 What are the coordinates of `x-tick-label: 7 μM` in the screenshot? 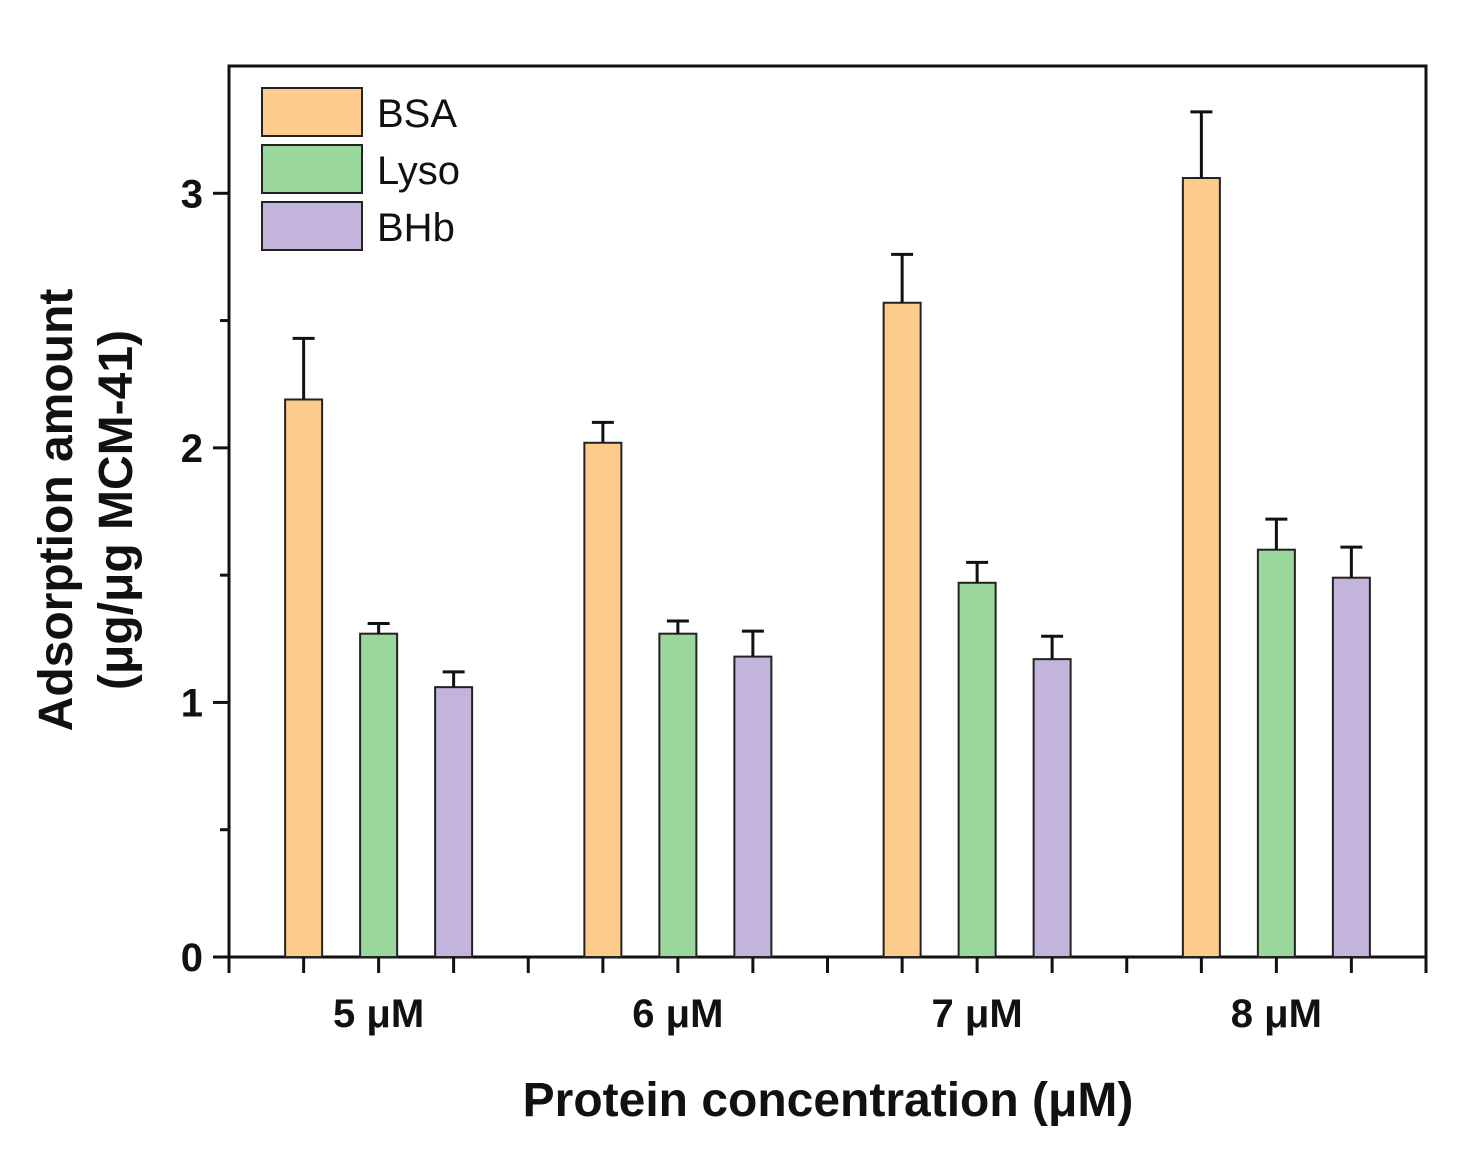 It's located at (977, 1014).